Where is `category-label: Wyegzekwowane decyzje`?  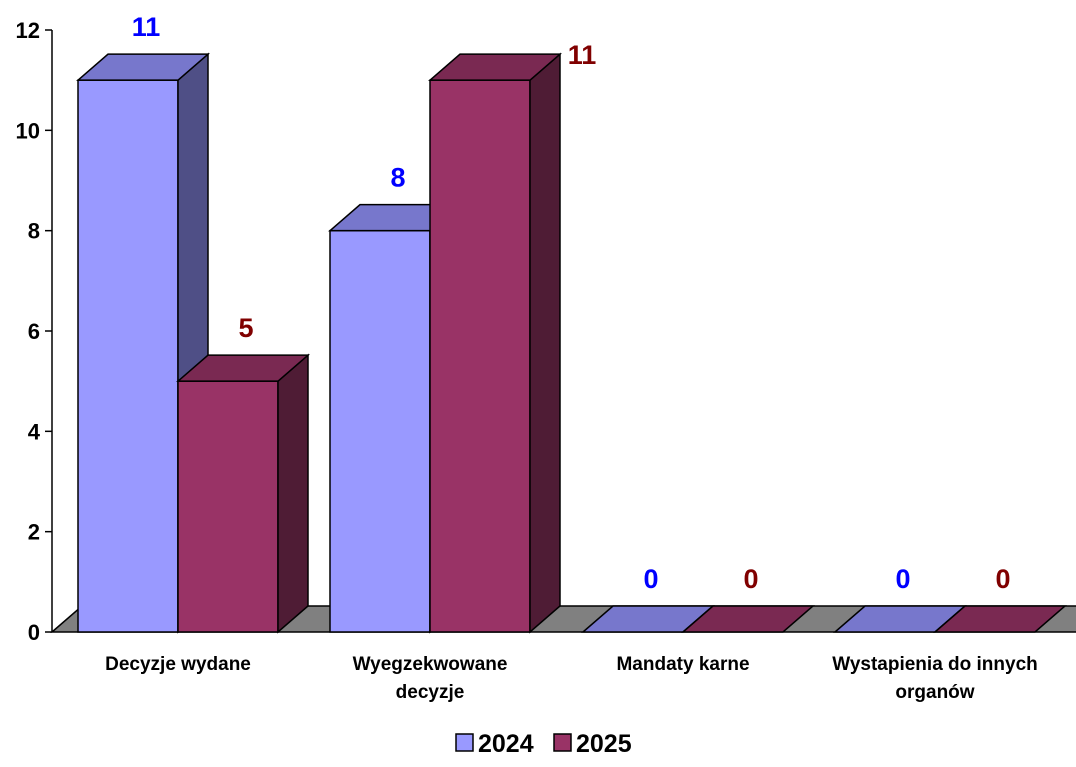
category-label: Wyegzekwowane decyzje is located at coordinates (430, 678).